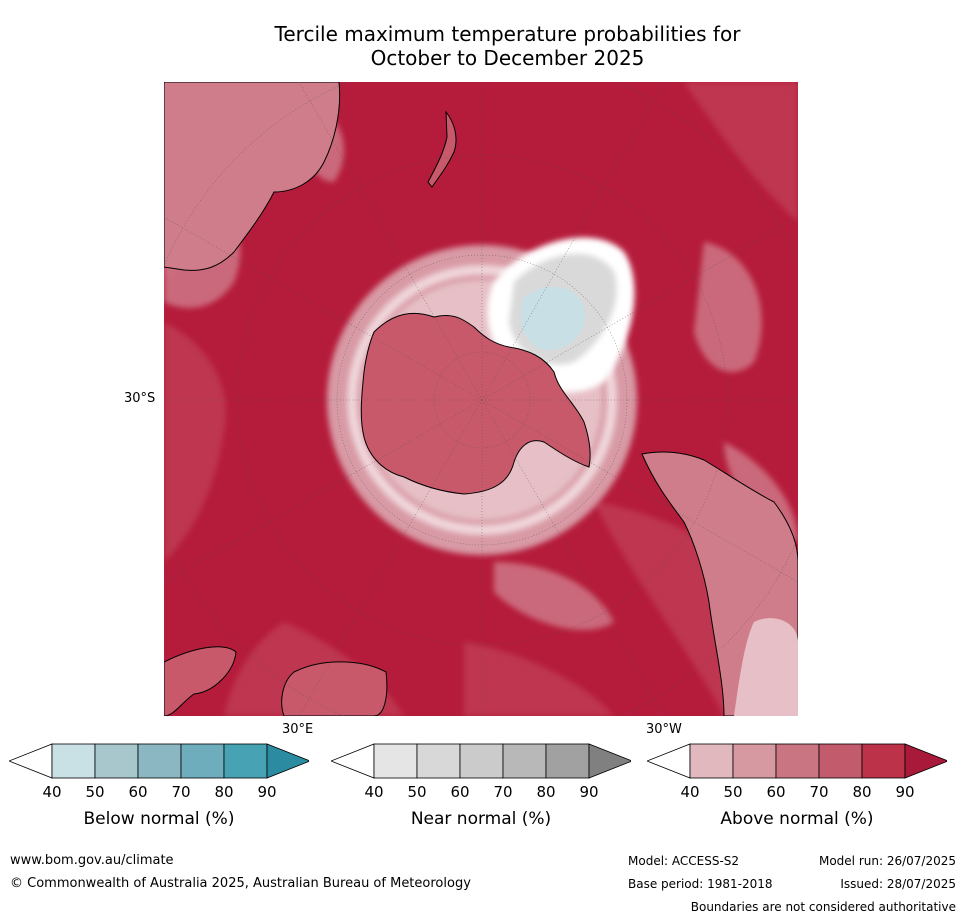 This screenshot has height=919, width=965. Describe the element at coordinates (200, 681) in the screenshot. I see `africa` at that location.